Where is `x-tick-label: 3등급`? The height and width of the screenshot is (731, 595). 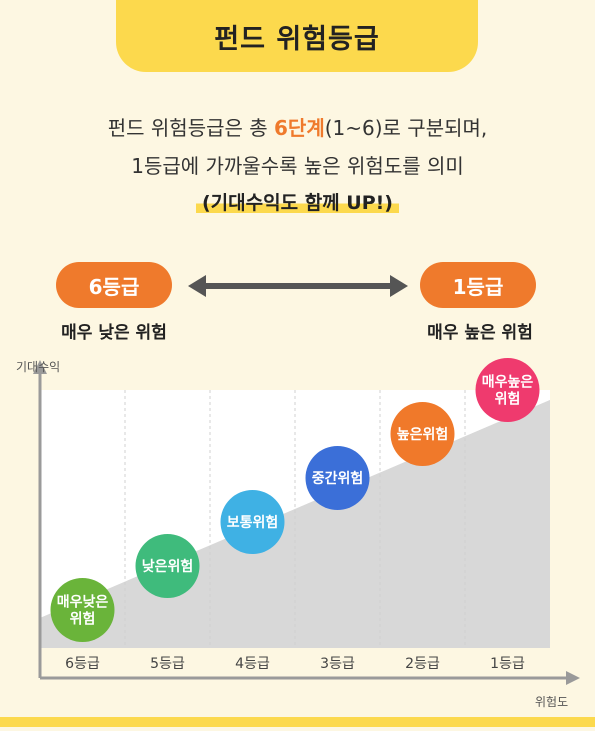
x-tick-label: 3등급 is located at coordinates (337, 664).